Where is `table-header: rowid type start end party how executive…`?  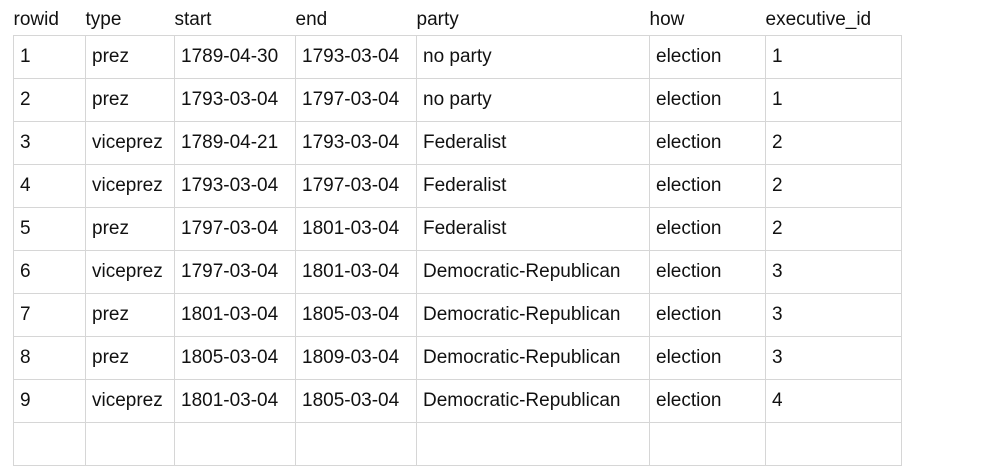
table-header: rowid type start end party how executive… is located at coordinates (457, 18).